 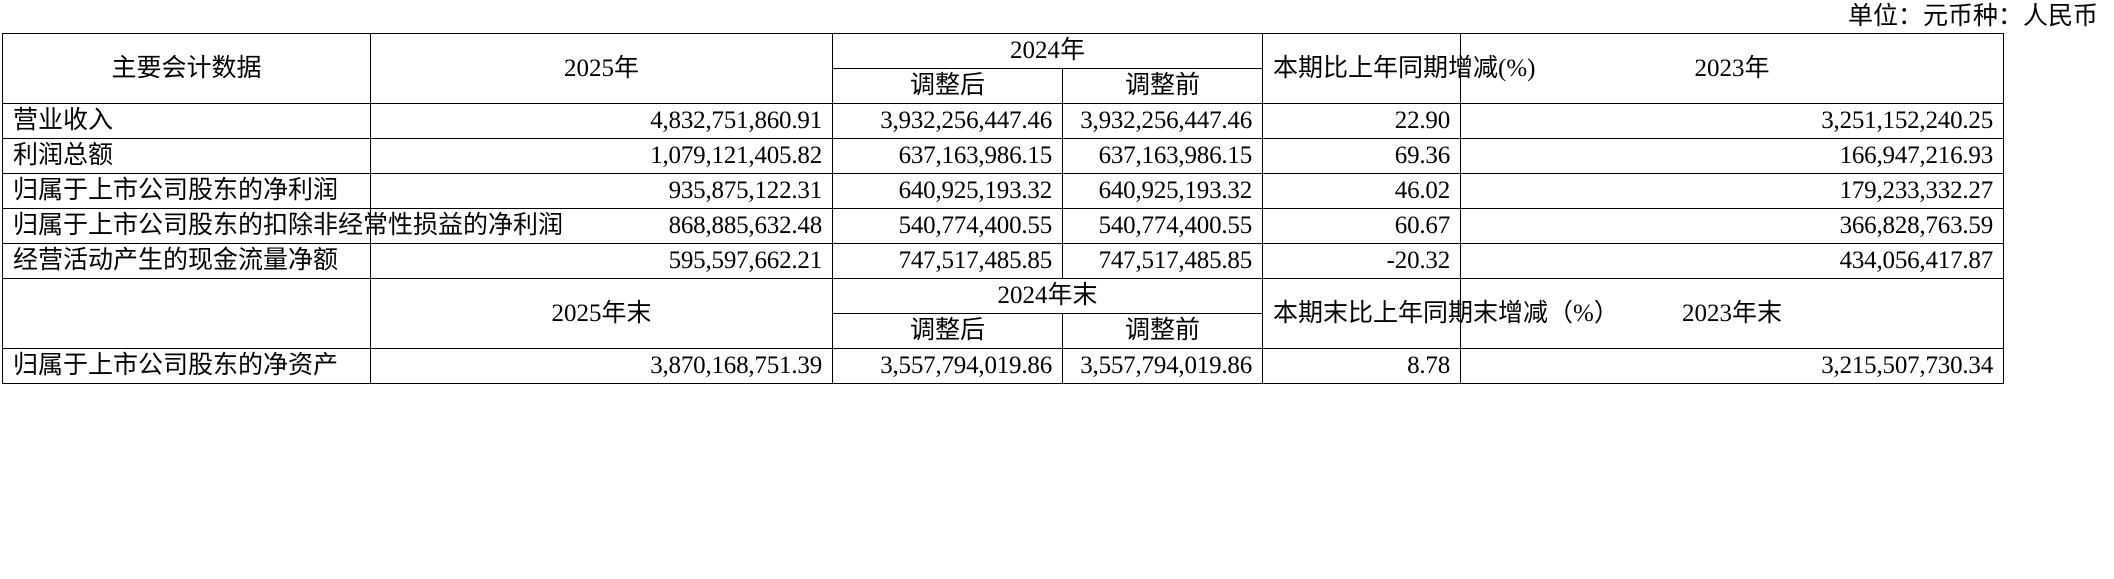 I want to click on header2-cell-change-pct: 本期末比上年同期末增减（%）, so click(x=1440, y=313).